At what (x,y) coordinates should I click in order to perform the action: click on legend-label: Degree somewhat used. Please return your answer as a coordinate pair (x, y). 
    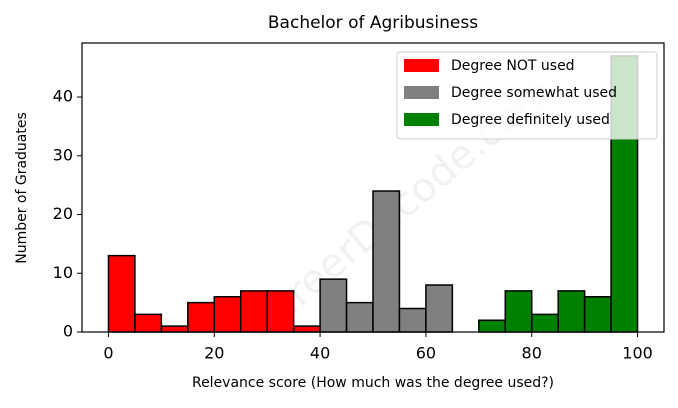
    Looking at the image, I should click on (534, 93).